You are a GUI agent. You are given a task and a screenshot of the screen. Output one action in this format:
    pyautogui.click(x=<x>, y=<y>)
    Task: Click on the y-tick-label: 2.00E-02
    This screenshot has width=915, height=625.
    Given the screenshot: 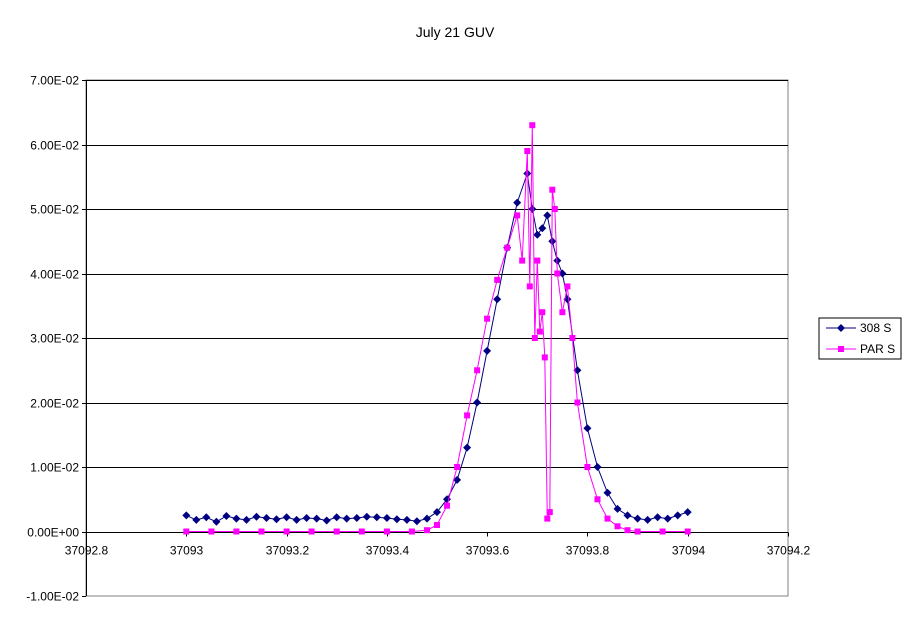 What is the action you would take?
    pyautogui.click(x=54, y=404)
    